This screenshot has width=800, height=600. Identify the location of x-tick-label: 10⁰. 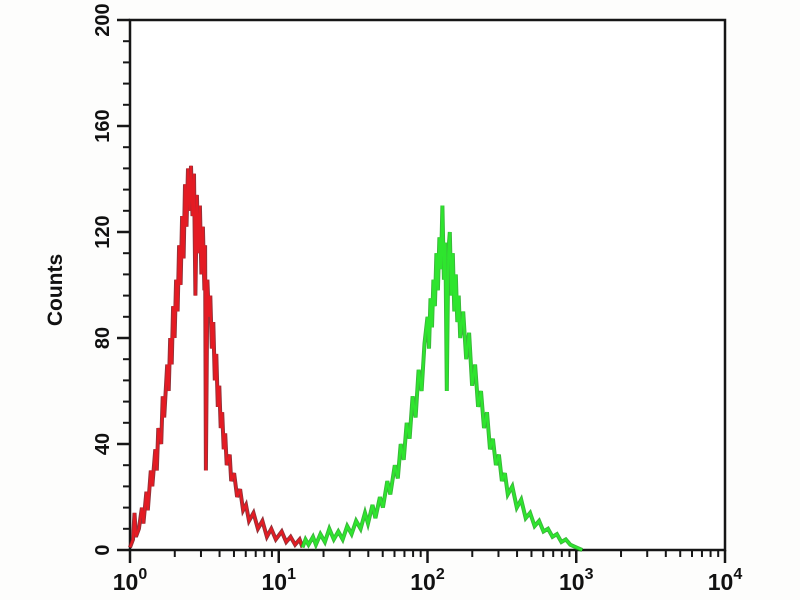
(130, 580).